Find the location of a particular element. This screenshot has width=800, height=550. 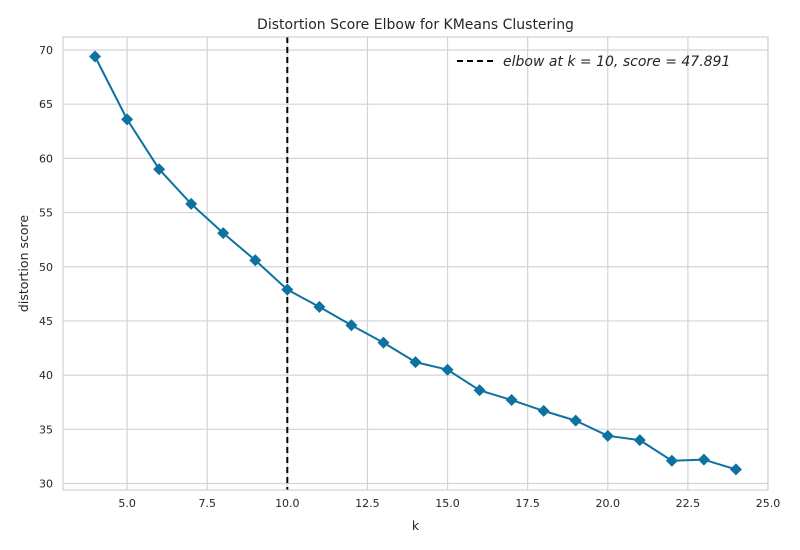

y-tick-label: 45 is located at coordinates (46, 321).